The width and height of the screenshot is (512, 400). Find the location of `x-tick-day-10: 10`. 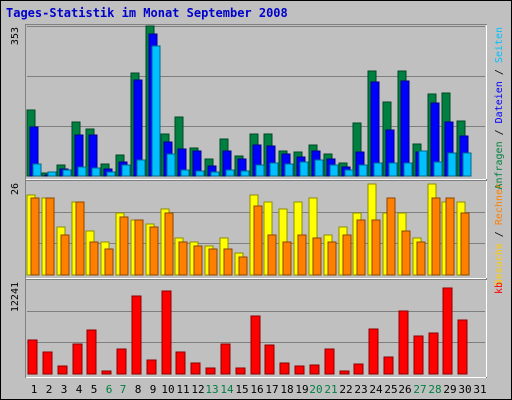

x-tick-day-10: 10 is located at coordinates (167, 389).